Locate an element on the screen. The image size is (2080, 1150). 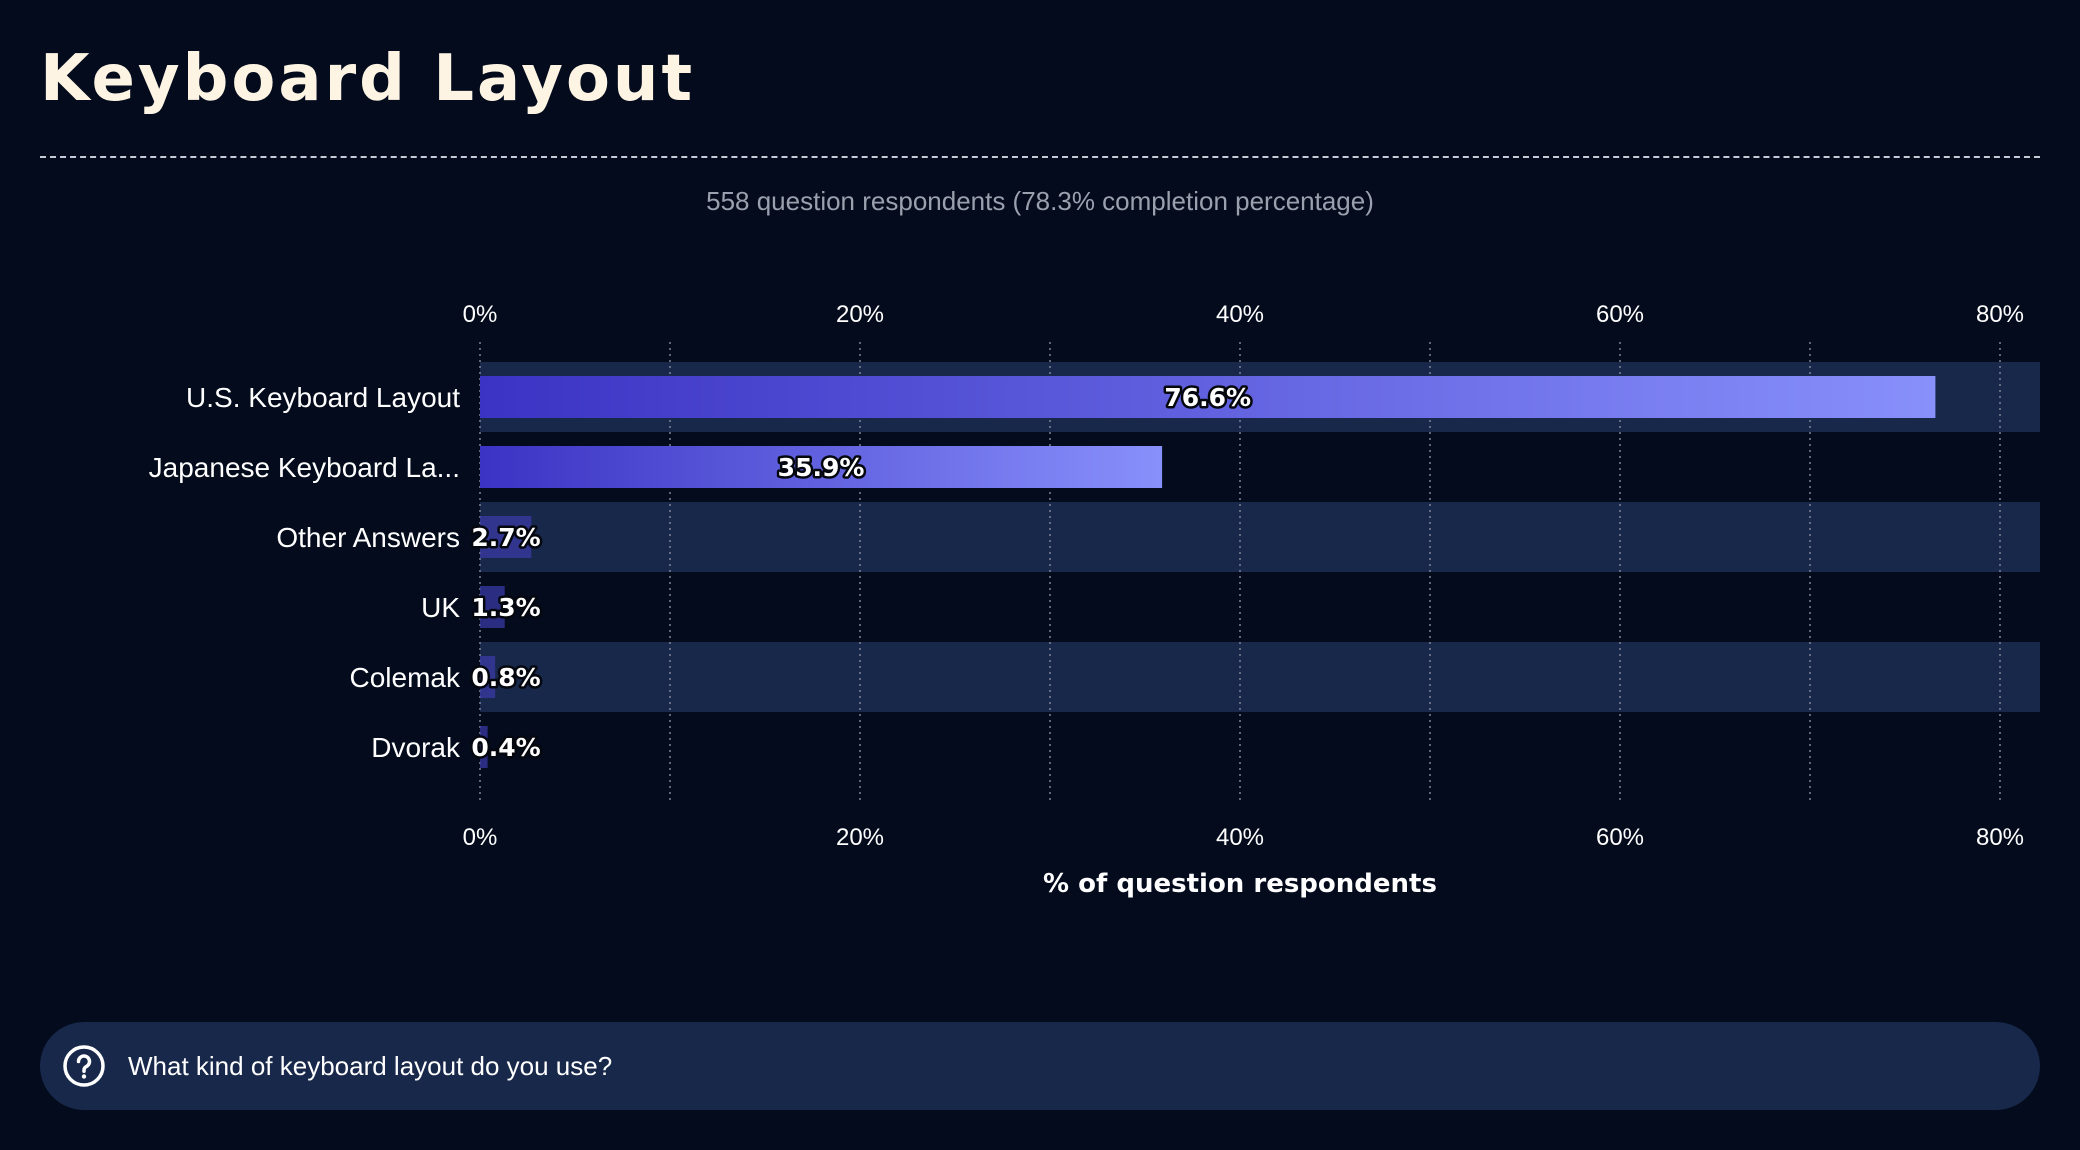
page-title: Keyboard Layout is located at coordinates (368, 79).